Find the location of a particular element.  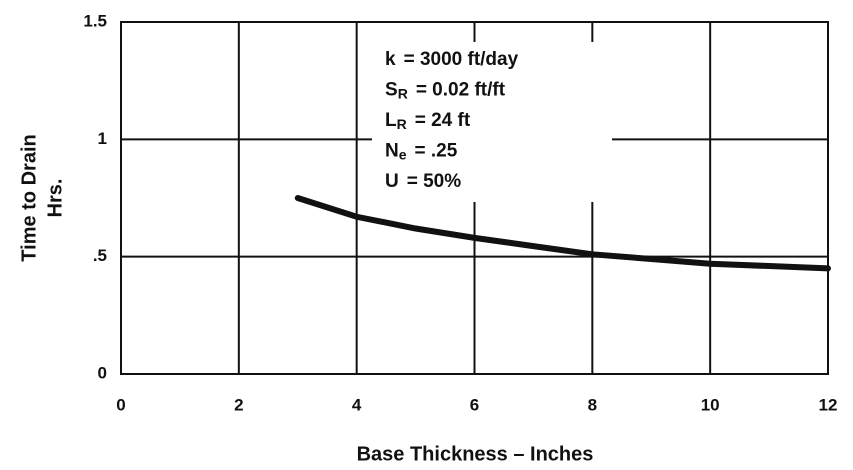

y-tick-label: 1 is located at coordinates (102, 138).